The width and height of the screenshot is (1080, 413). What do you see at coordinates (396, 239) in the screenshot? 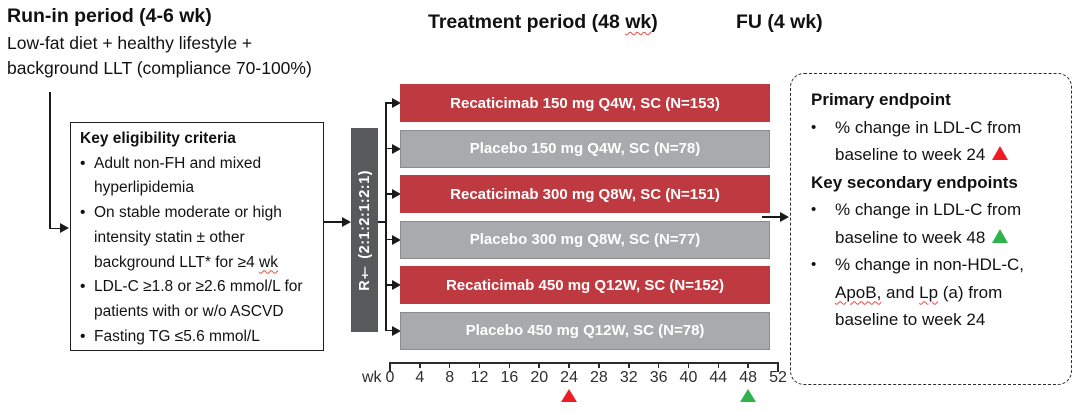
I see `arm-arrowhead-4-icon` at bounding box center [396, 239].